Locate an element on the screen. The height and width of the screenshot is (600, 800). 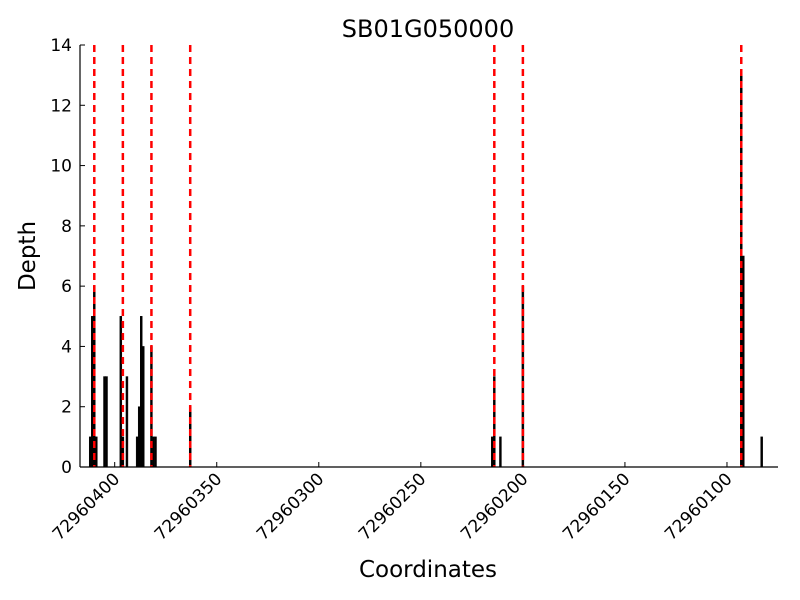
x-tick-label: 72960150 is located at coordinates (596, 506).